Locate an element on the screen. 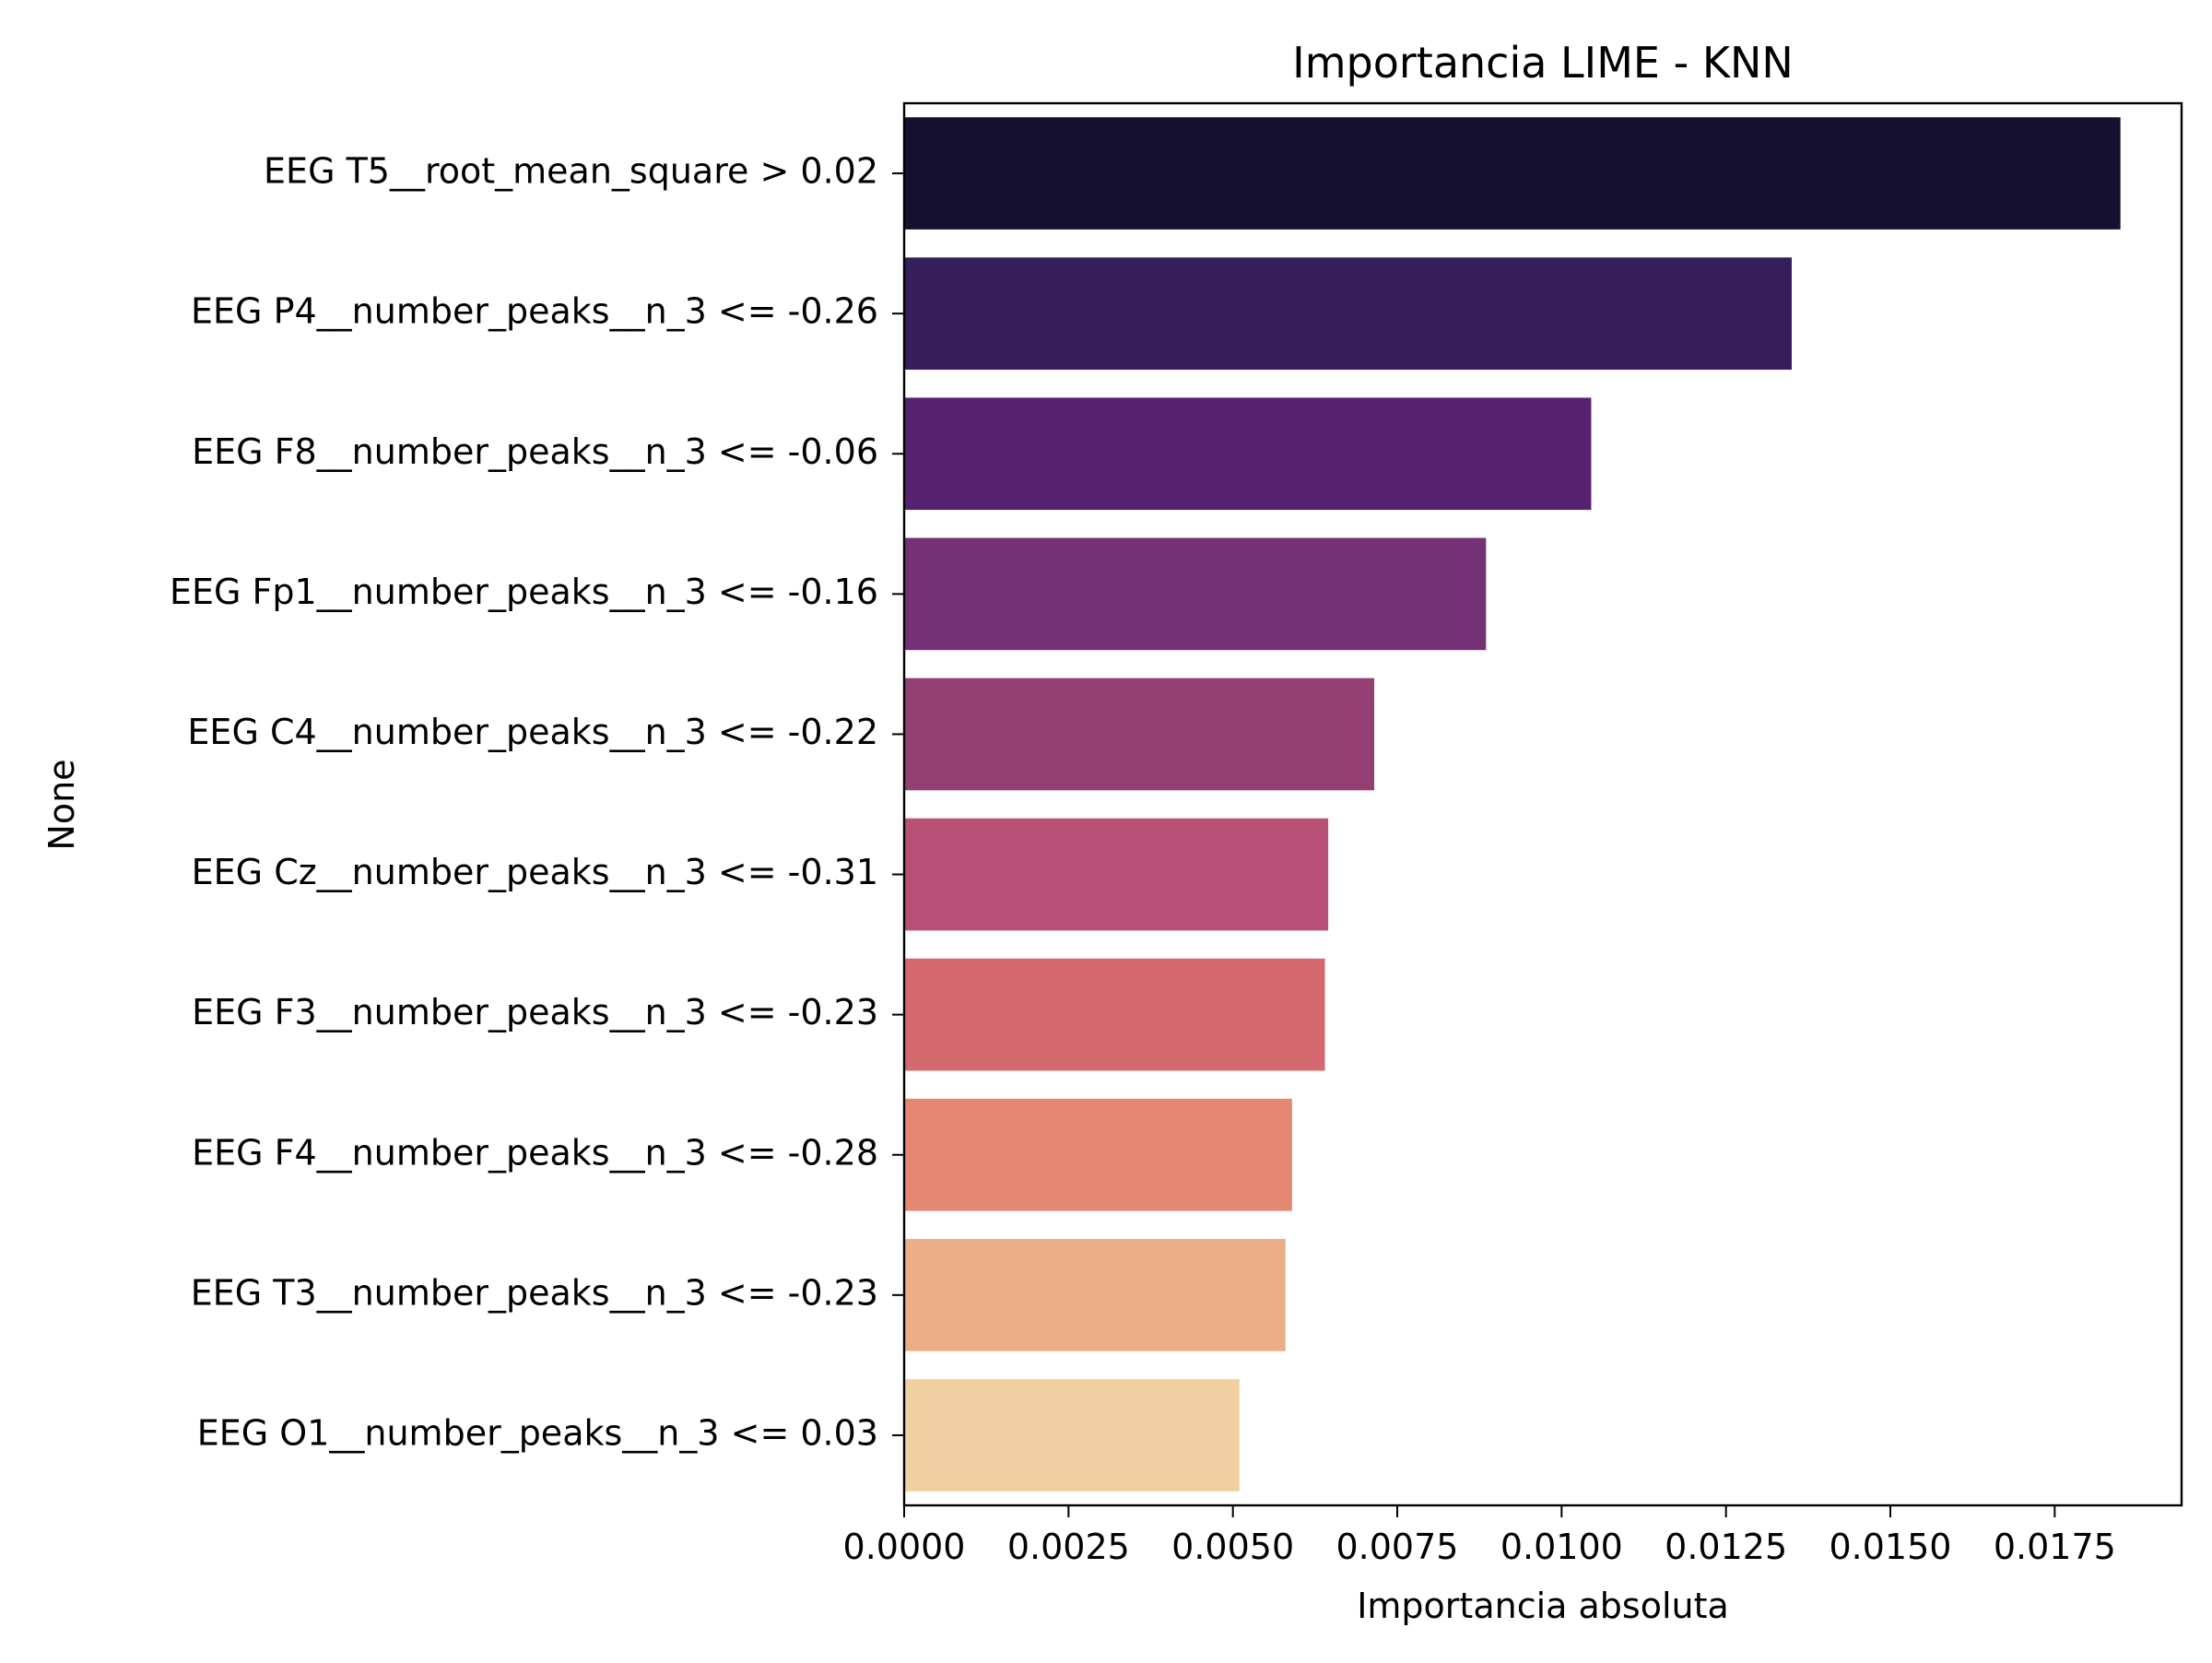 The width and height of the screenshot is (2212, 1663). y-tick-label: EEG T3__number_peaks__n_3 <= -0.23 is located at coordinates (534, 1292).